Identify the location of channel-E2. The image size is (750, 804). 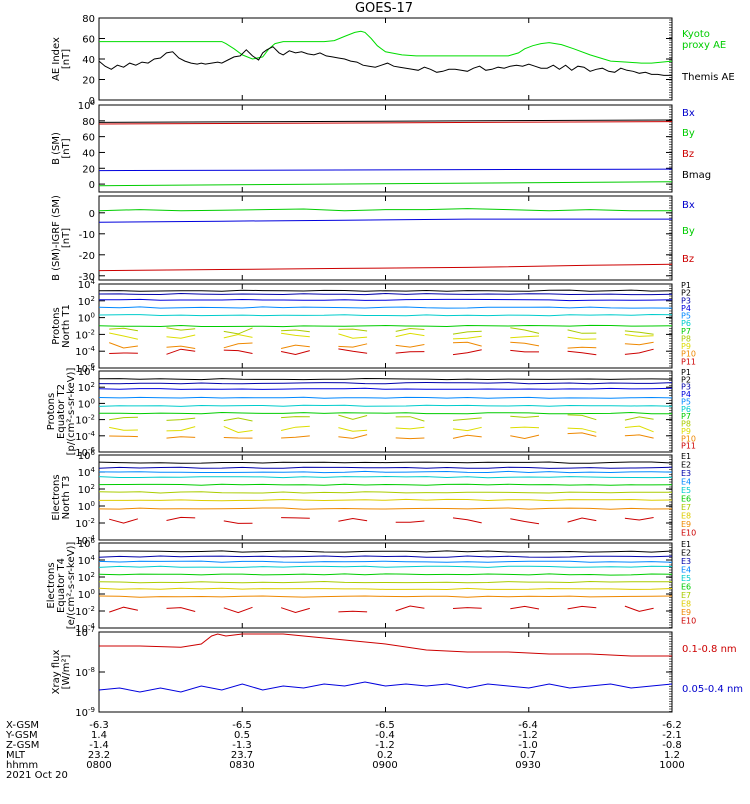
(385, 556).